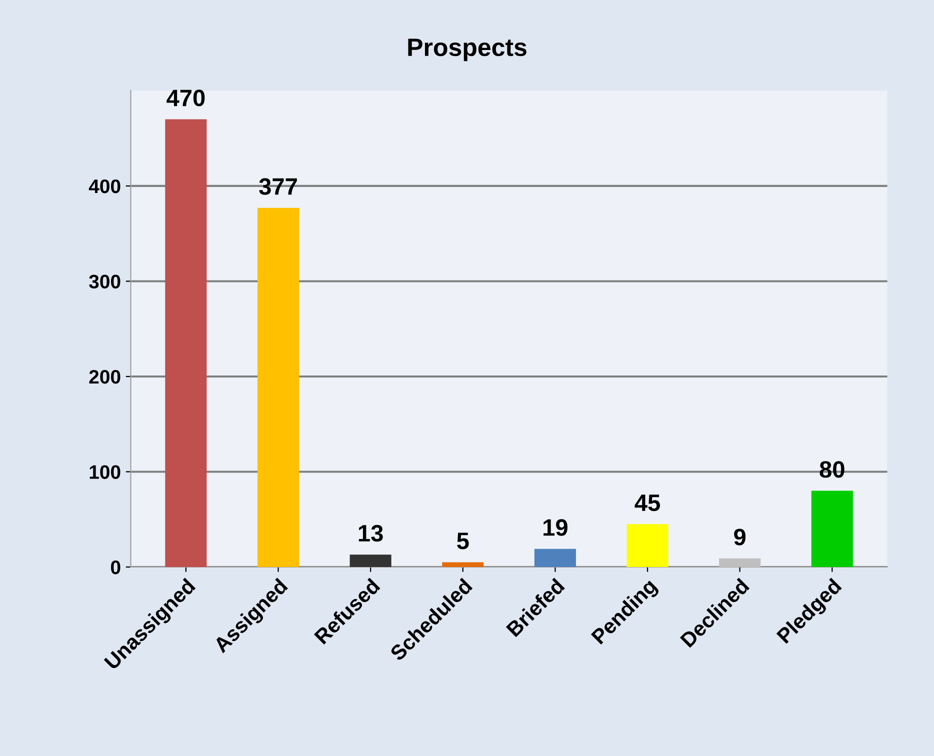  Describe the element at coordinates (740, 537) in the screenshot. I see `data-label: 9` at that location.